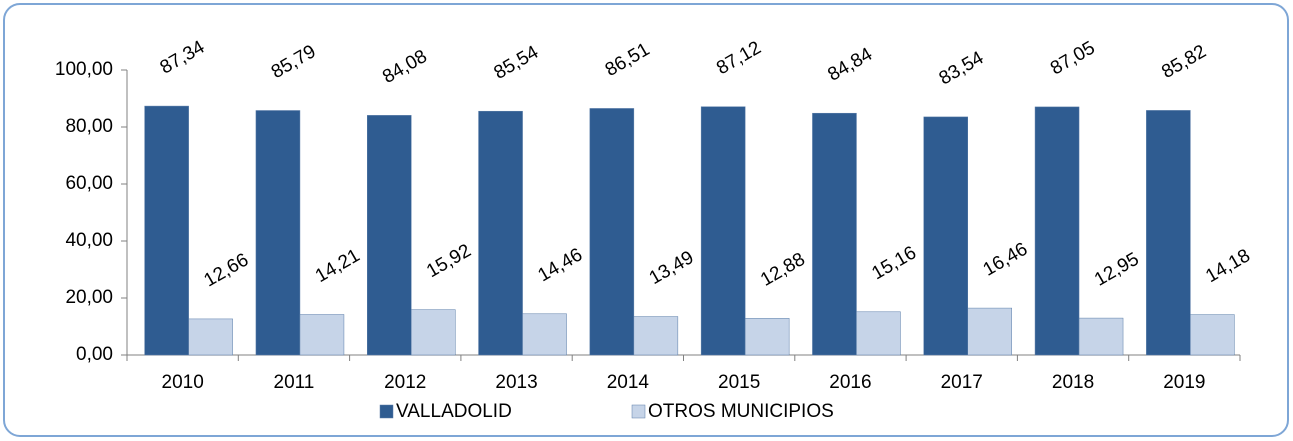 The width and height of the screenshot is (1293, 441). I want to click on x-tick-label: 2013, so click(516, 382).